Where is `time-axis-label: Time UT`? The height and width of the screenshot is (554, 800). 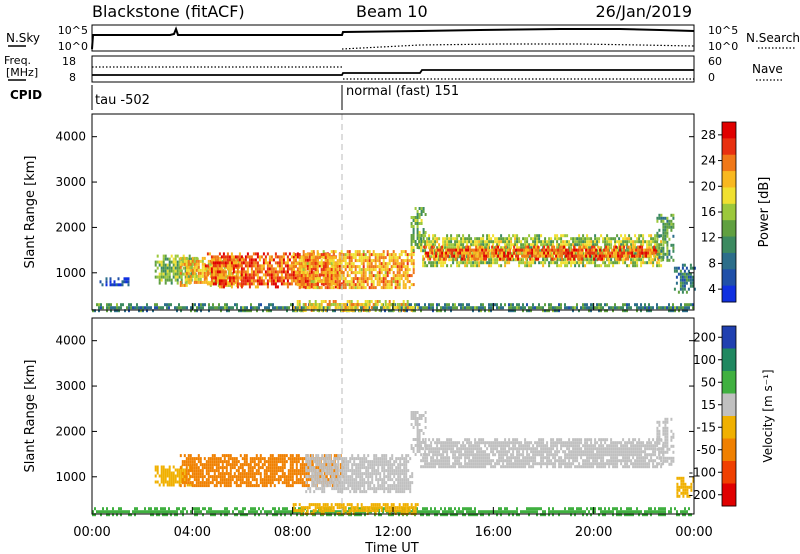
time-axis-label: Time UT is located at coordinates (391, 547).